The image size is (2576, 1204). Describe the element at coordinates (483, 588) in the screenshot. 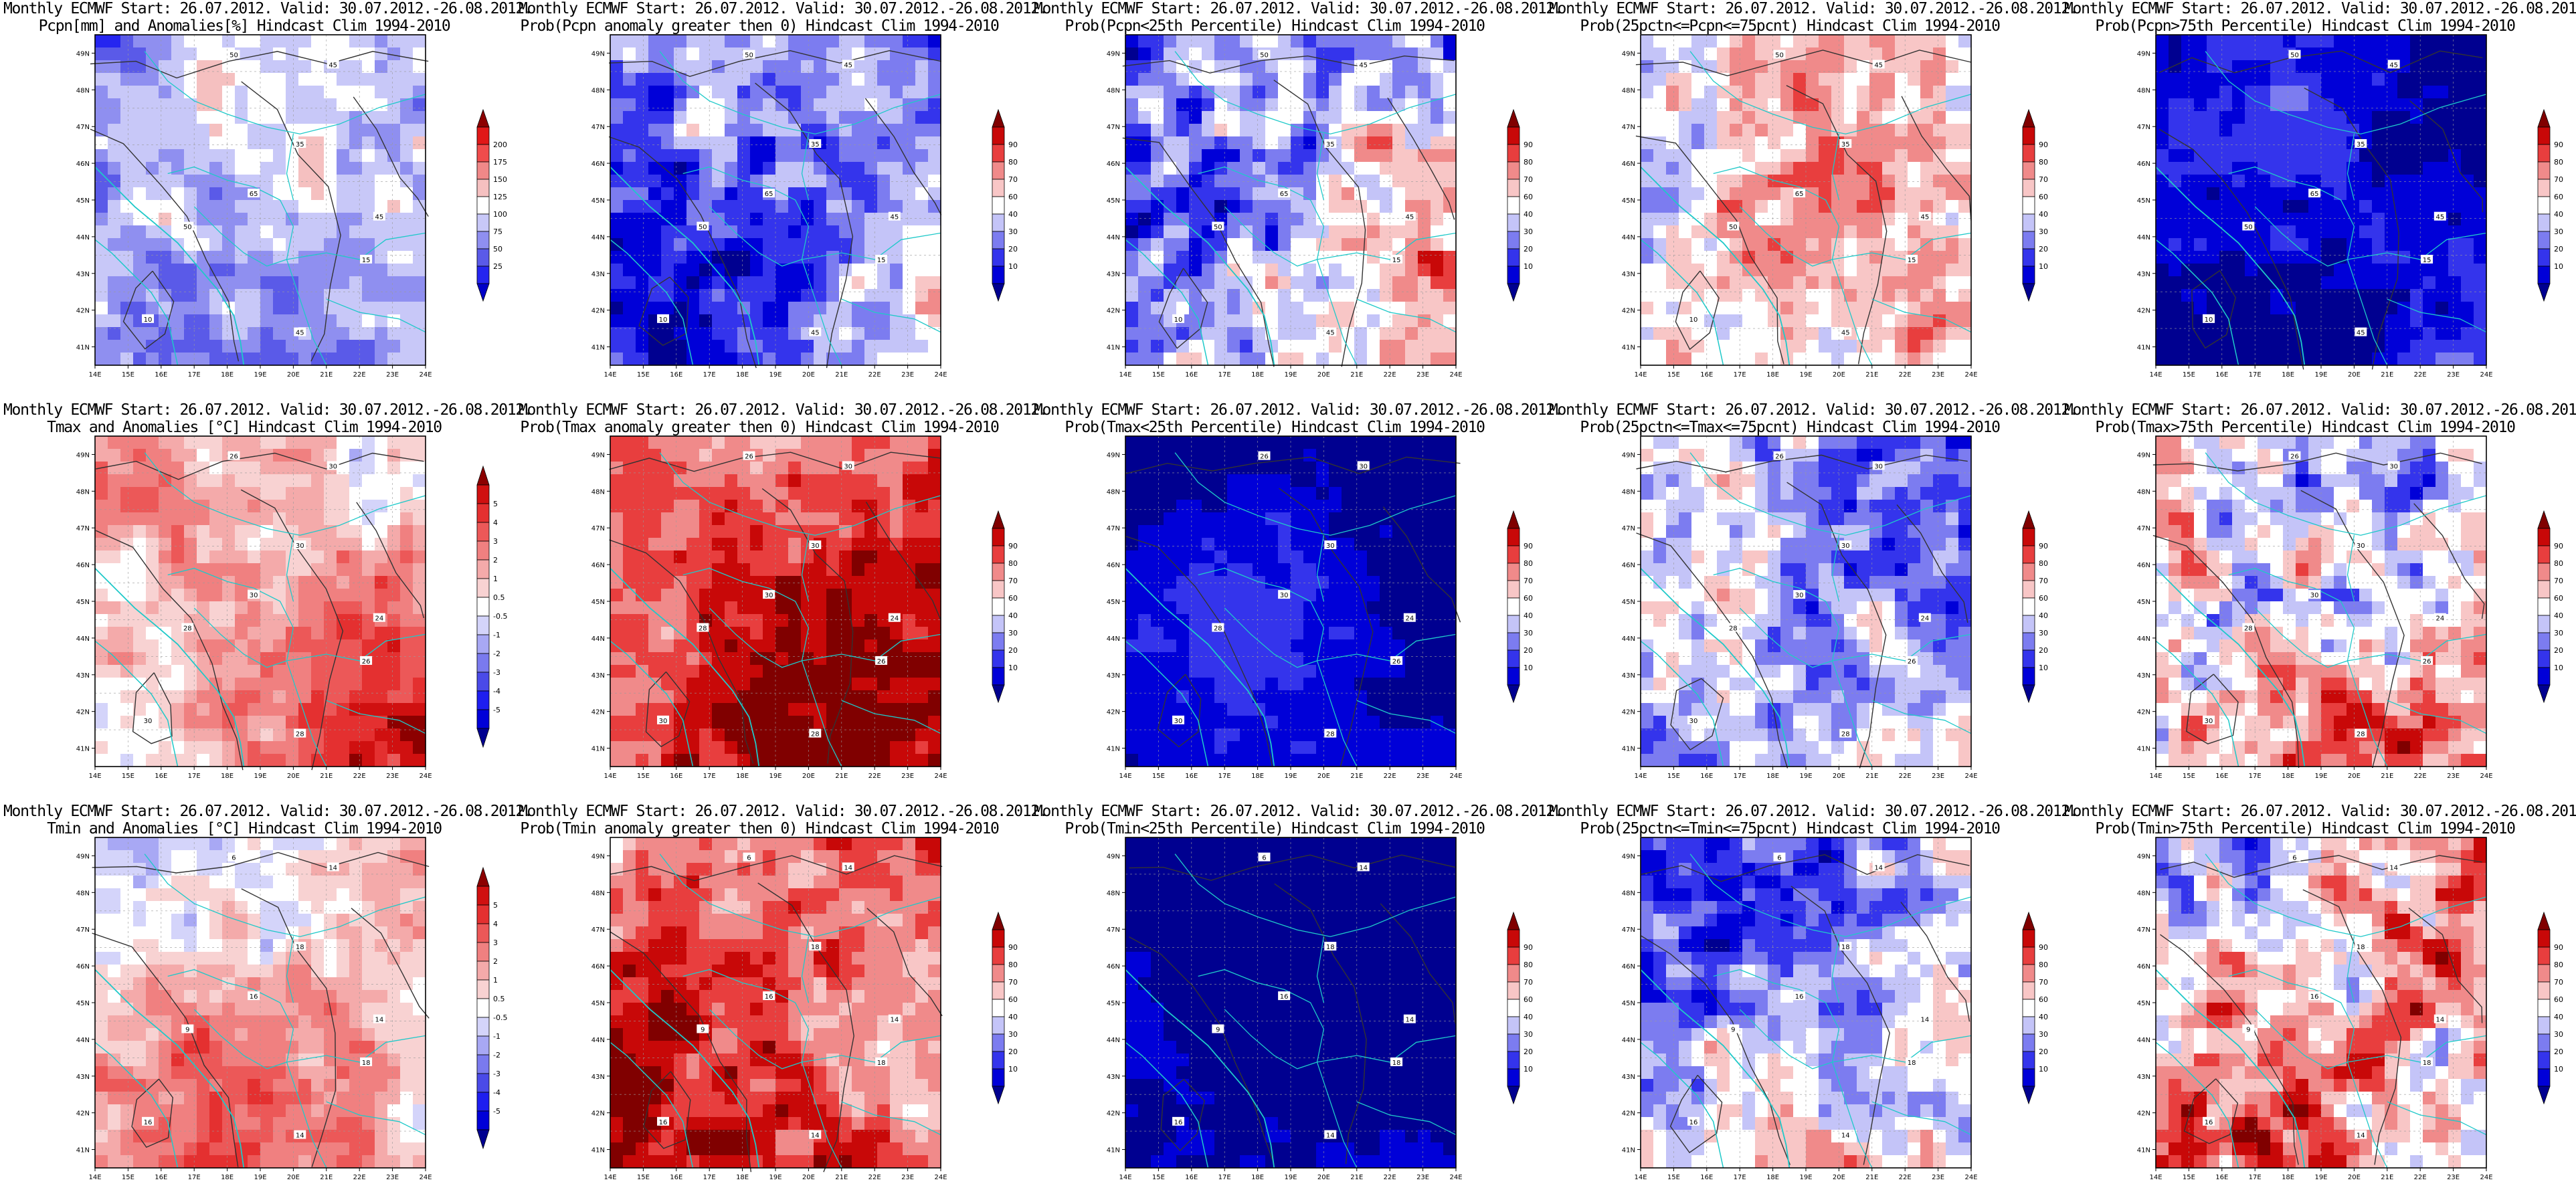

I see `colorbar-segment` at that location.